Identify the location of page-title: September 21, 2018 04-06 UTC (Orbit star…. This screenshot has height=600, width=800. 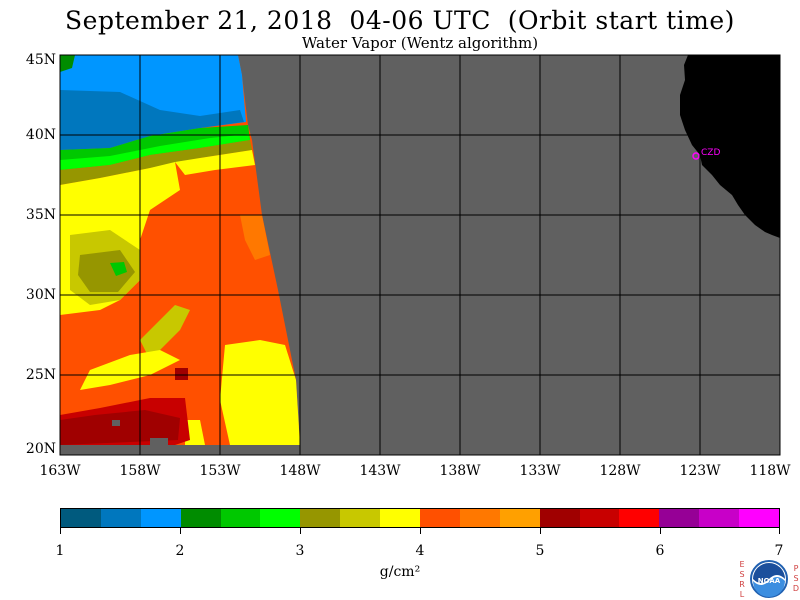
(400, 20).